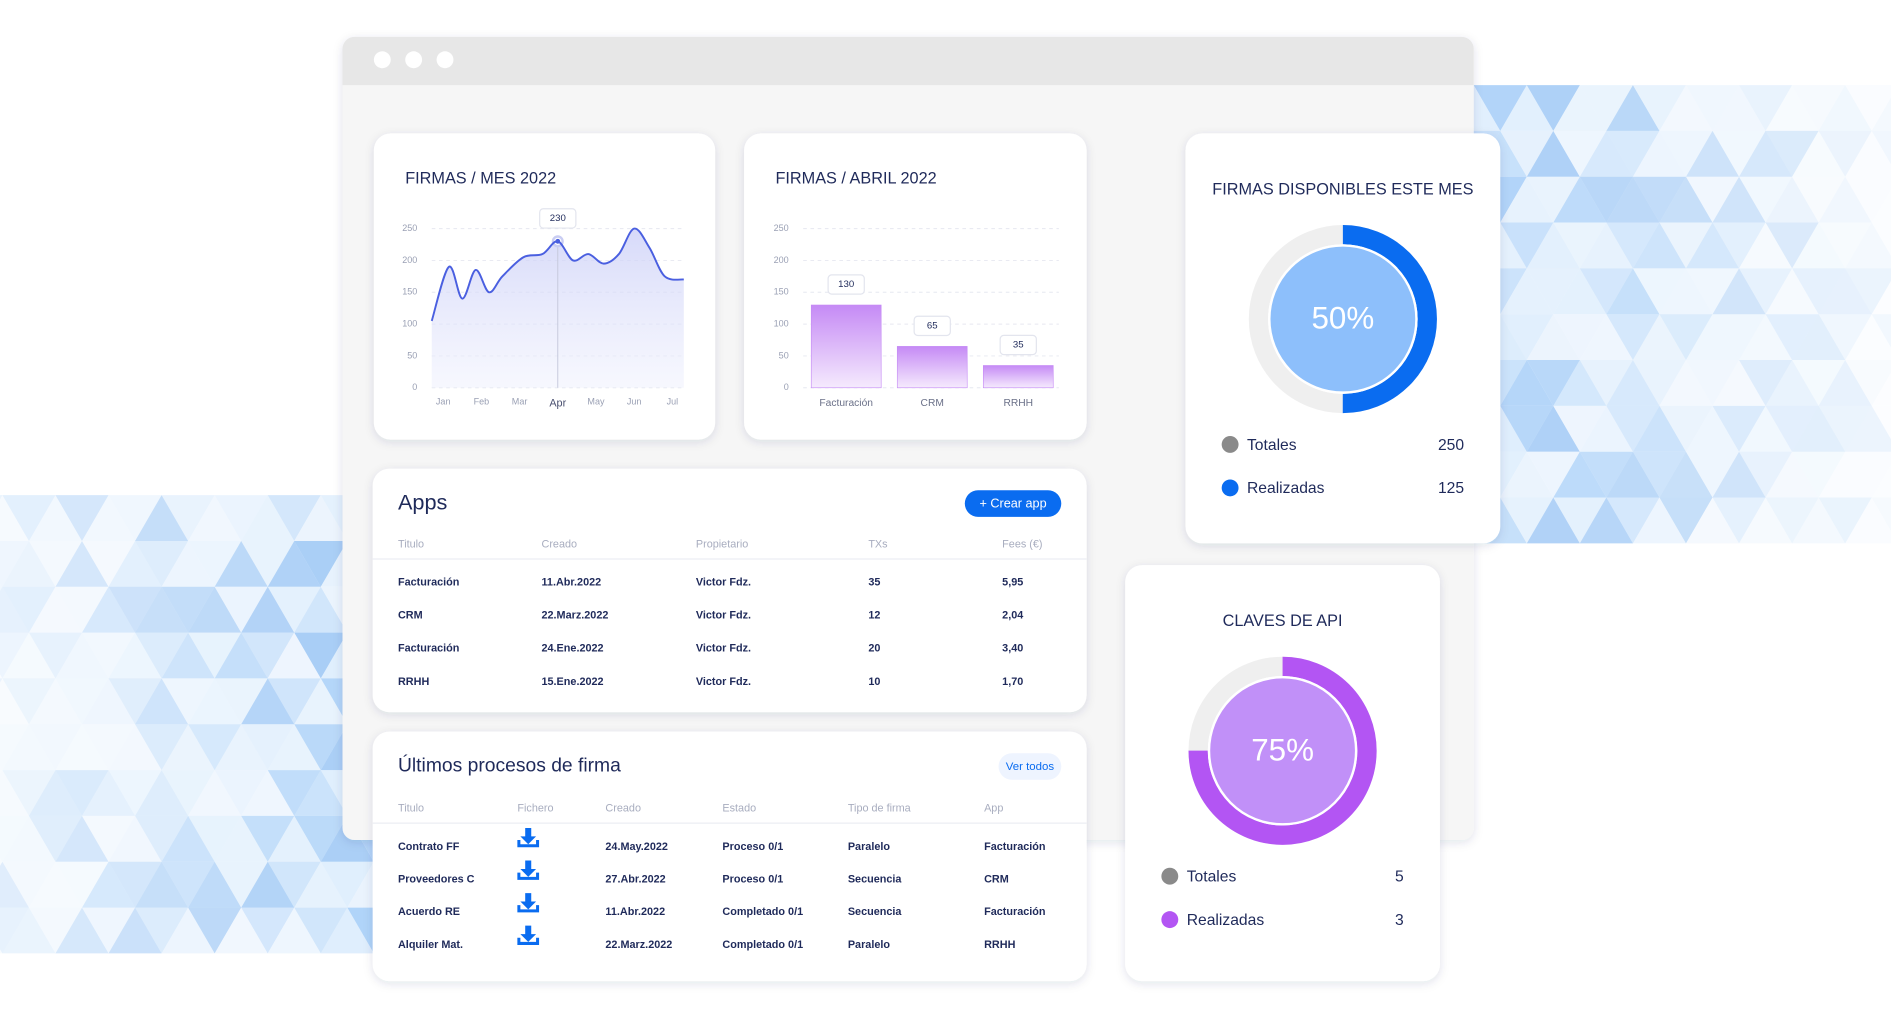 The image size is (1891, 1024). What do you see at coordinates (1014, 847) in the screenshot?
I see `table-cell: Facturación` at bounding box center [1014, 847].